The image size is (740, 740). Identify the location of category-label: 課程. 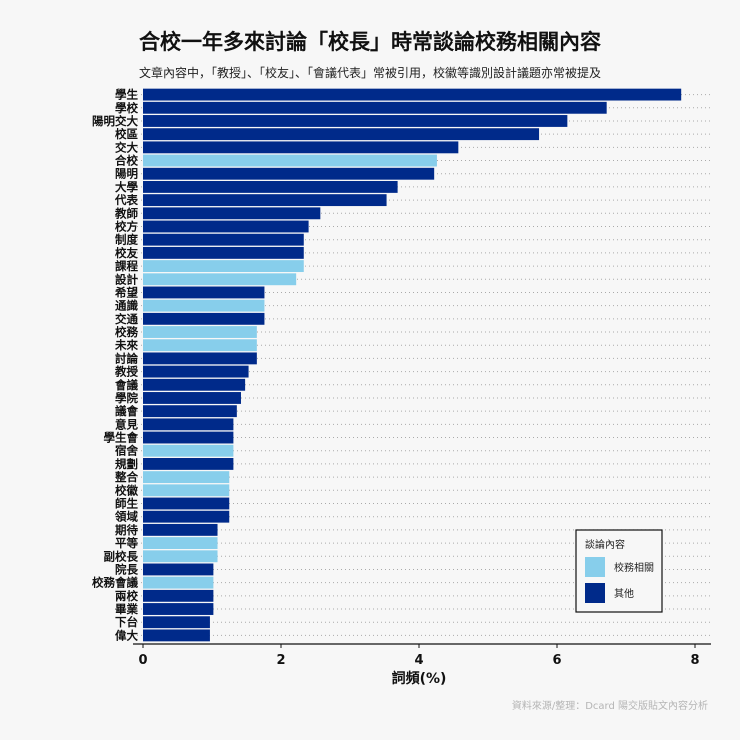
(126, 266).